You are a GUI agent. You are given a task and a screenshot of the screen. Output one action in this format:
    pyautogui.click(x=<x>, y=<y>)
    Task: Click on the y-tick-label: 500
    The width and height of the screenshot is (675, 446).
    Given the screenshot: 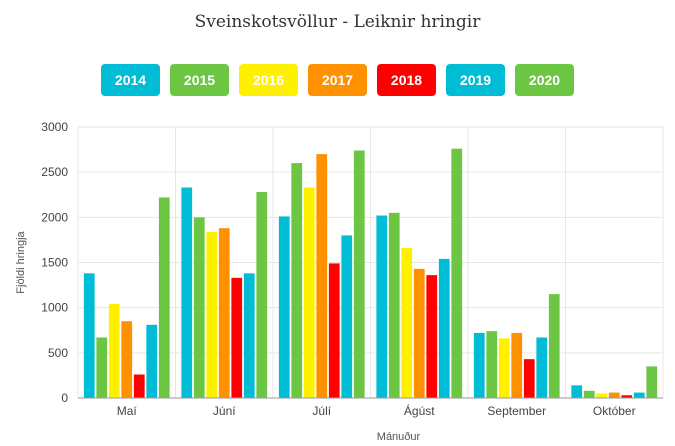 What is the action you would take?
    pyautogui.click(x=58, y=353)
    